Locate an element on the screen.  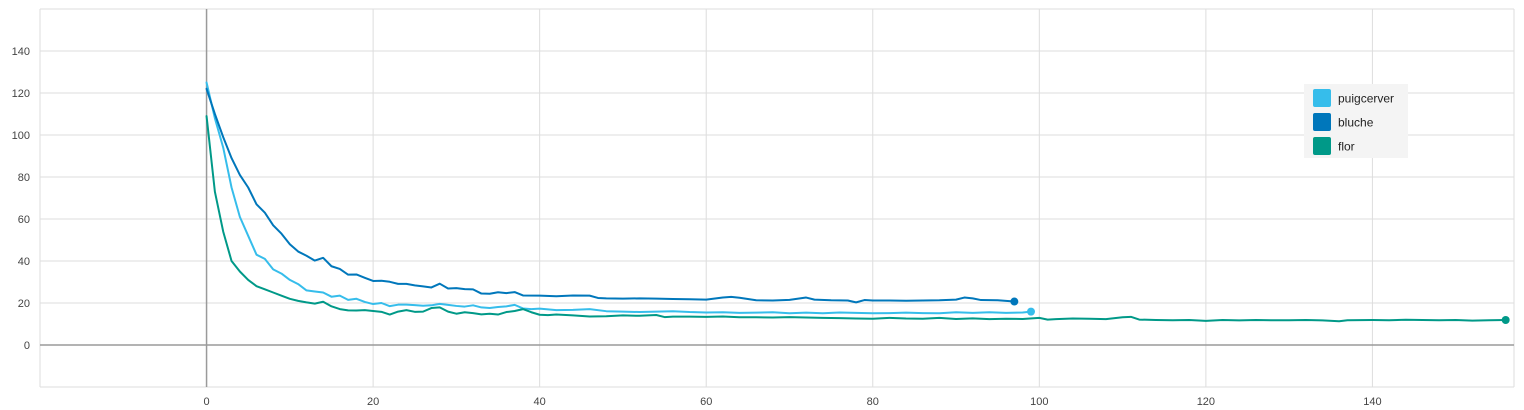
y-tick-label: 60 is located at coordinates (24, 220).